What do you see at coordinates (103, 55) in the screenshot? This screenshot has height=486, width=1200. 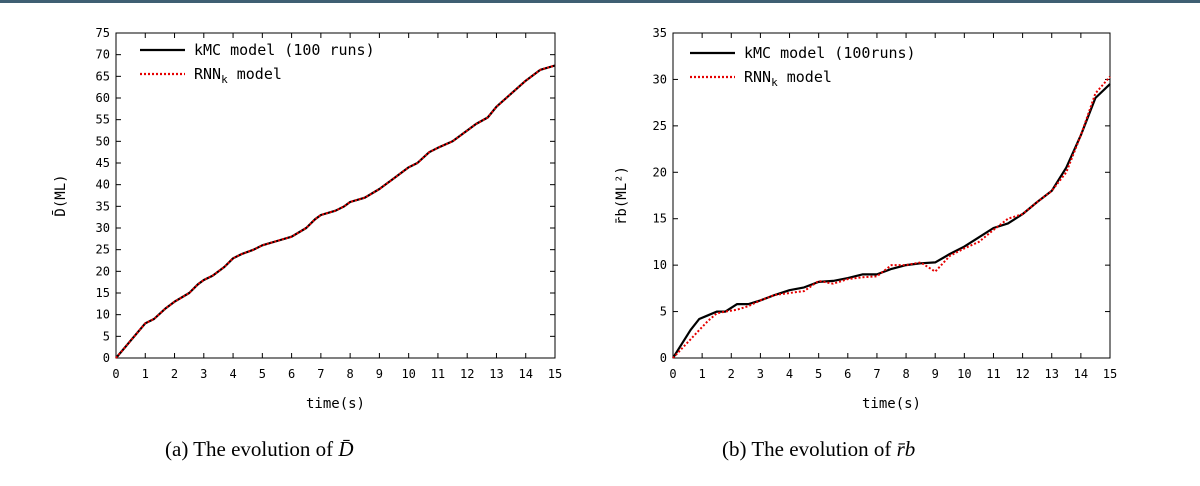 I see `y-tick-label: 70` at bounding box center [103, 55].